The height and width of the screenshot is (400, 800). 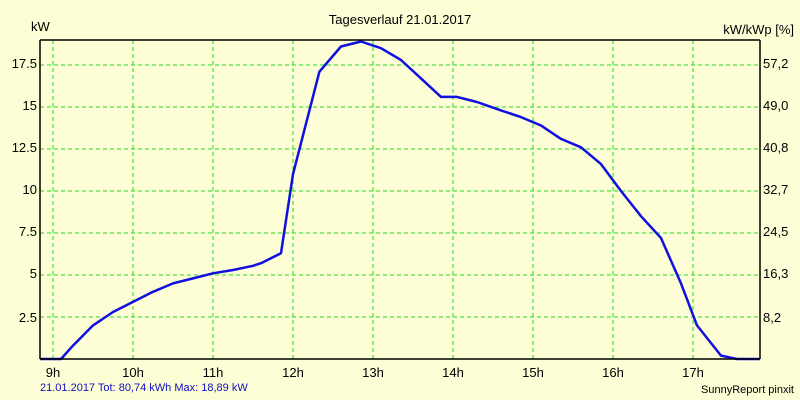 I want to click on x-tick: 14h, so click(x=453, y=372).